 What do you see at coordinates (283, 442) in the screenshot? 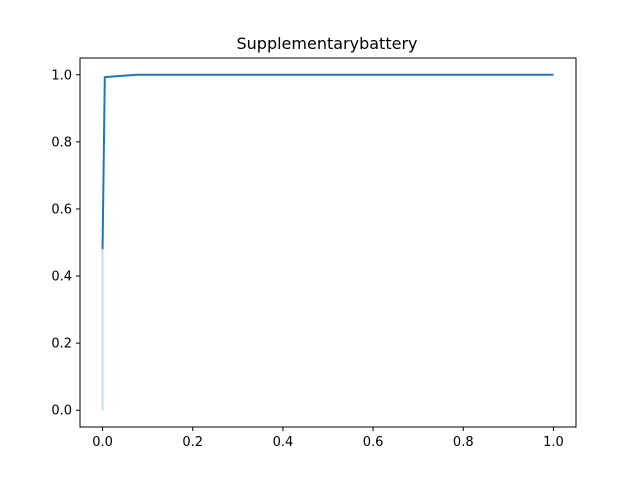
I see `x-tick-label: 0.4` at bounding box center [283, 442].